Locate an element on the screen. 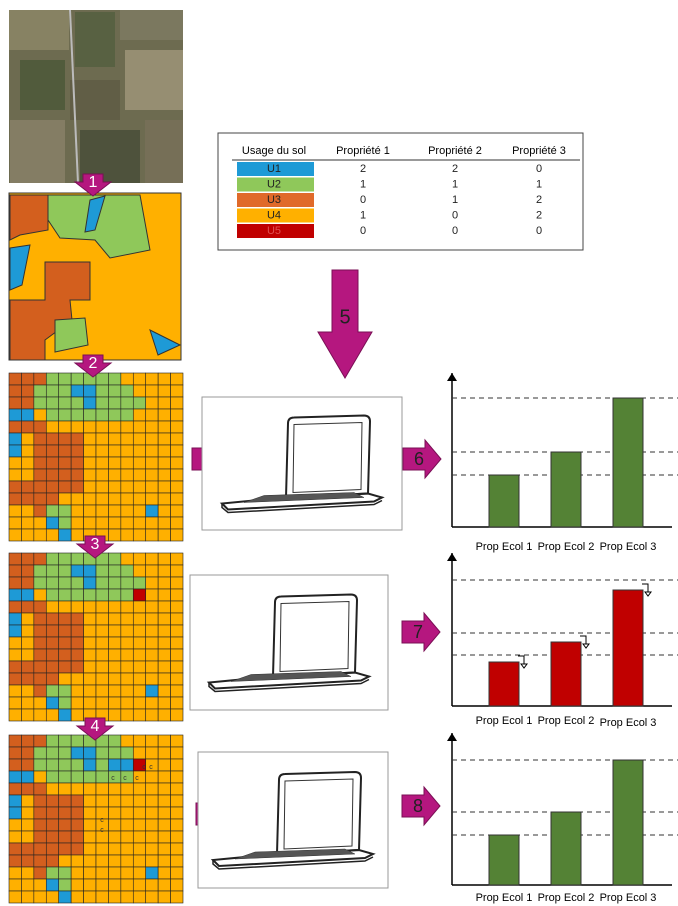 This screenshot has width=678, height=906. legend-swatch is located at coordinates (275, 169).